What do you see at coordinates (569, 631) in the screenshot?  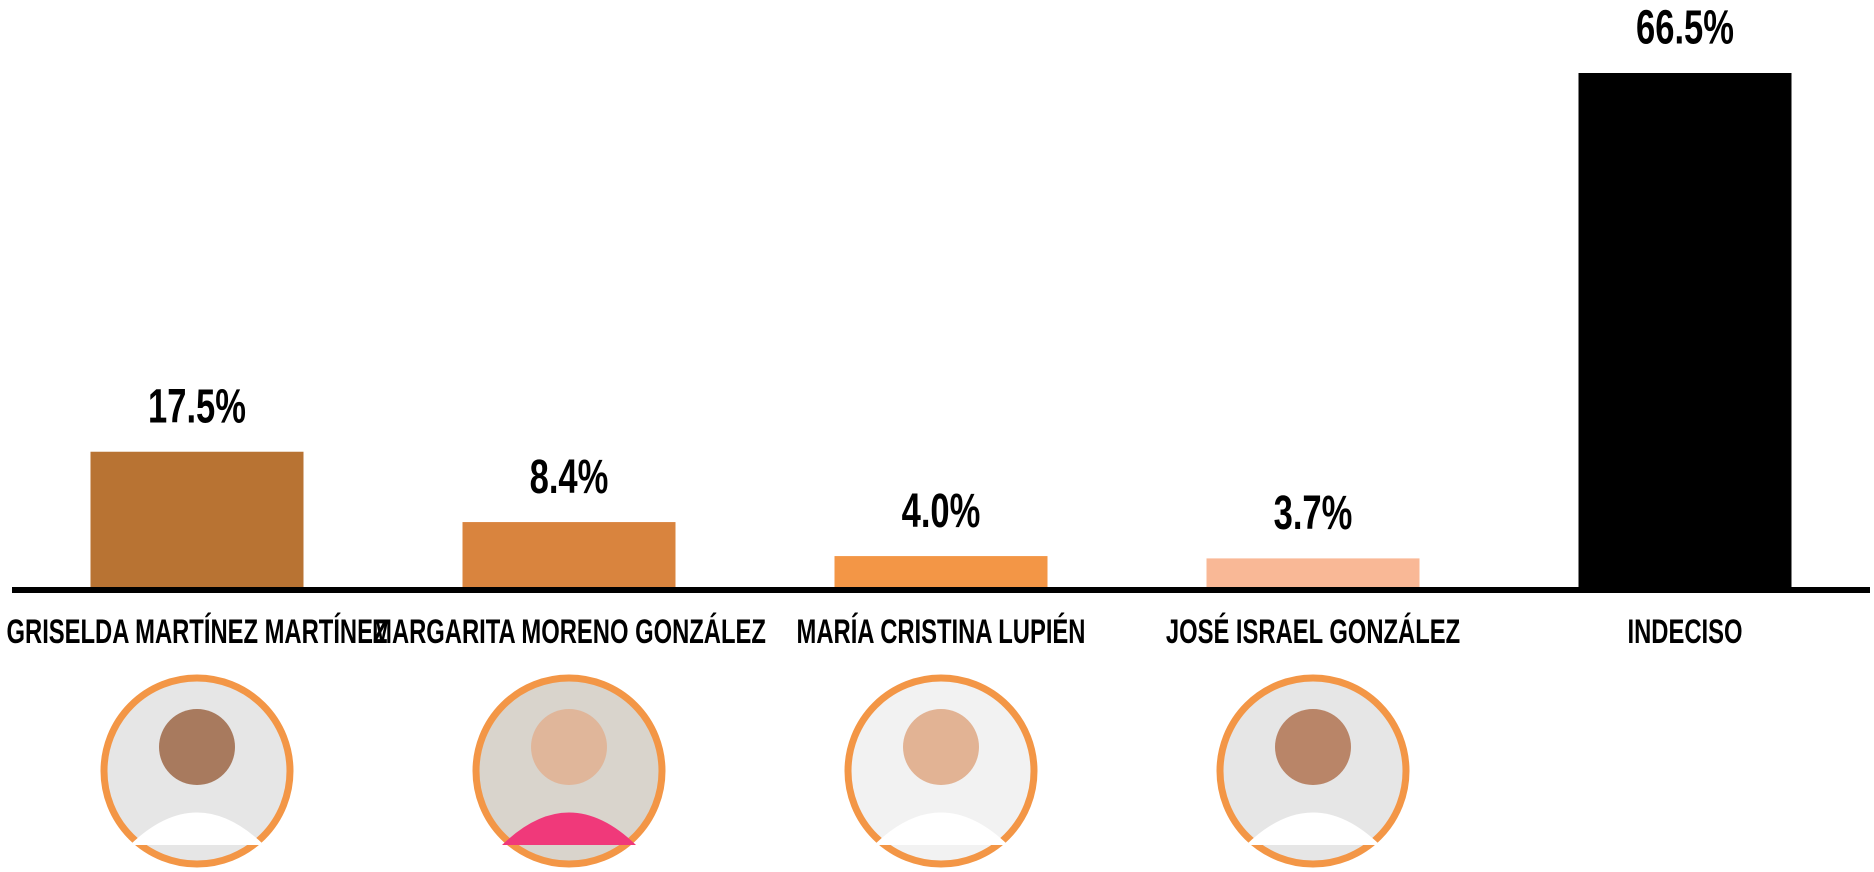 I see `category-label: MARGARITA MORENO GONZÁLEZ` at bounding box center [569, 631].